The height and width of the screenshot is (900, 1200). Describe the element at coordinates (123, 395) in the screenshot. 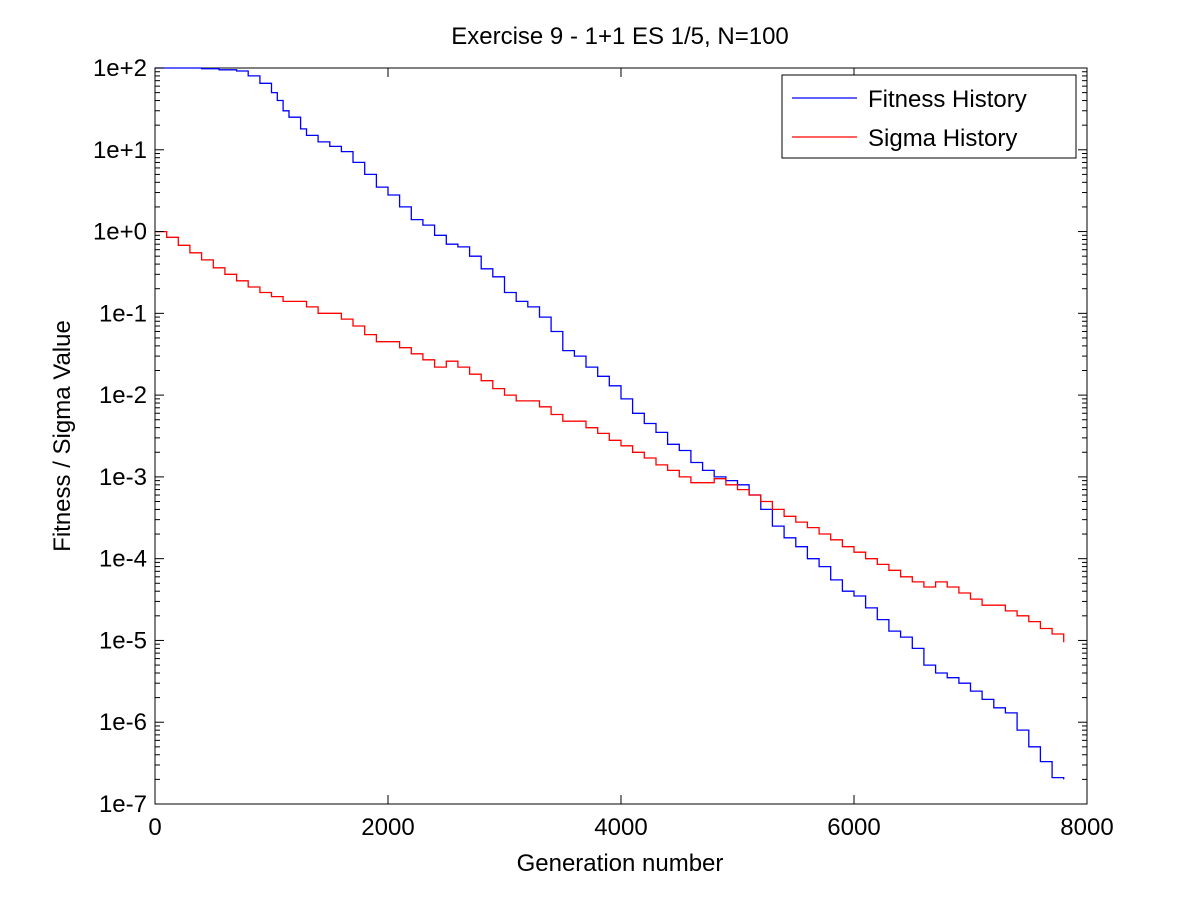

I see `y-tick-label: 1e-2` at that location.